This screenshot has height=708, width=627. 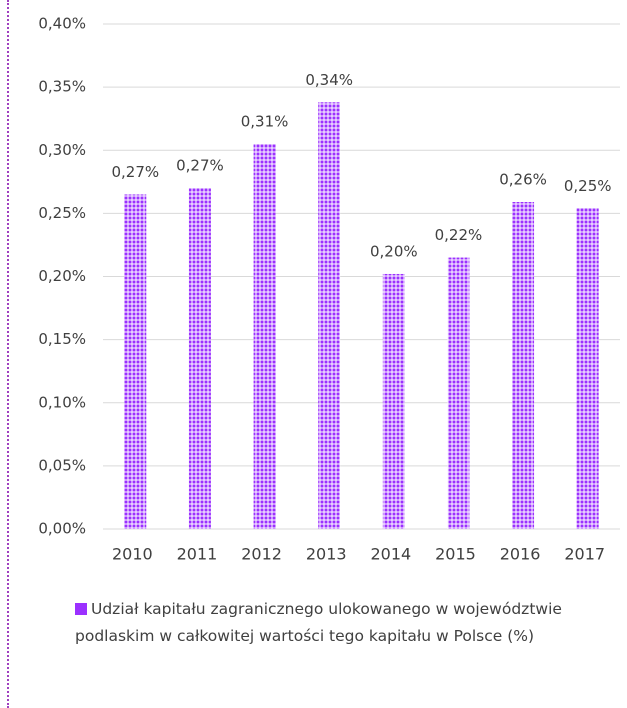 I want to click on data-label: 0,25%, so click(x=588, y=186).